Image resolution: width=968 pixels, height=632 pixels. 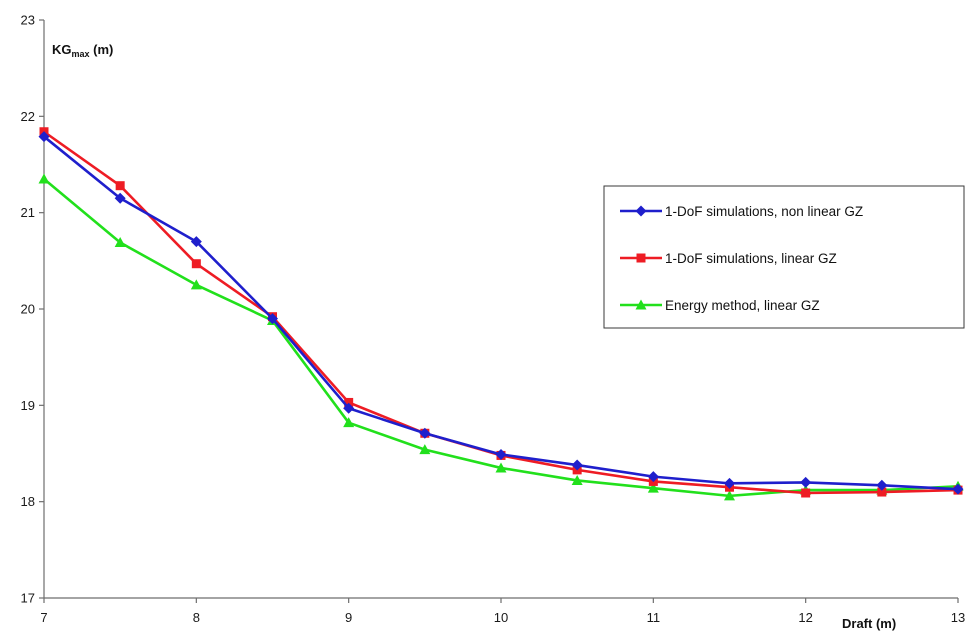 I want to click on y-axis-title-unit: (m), so click(x=102, y=49).